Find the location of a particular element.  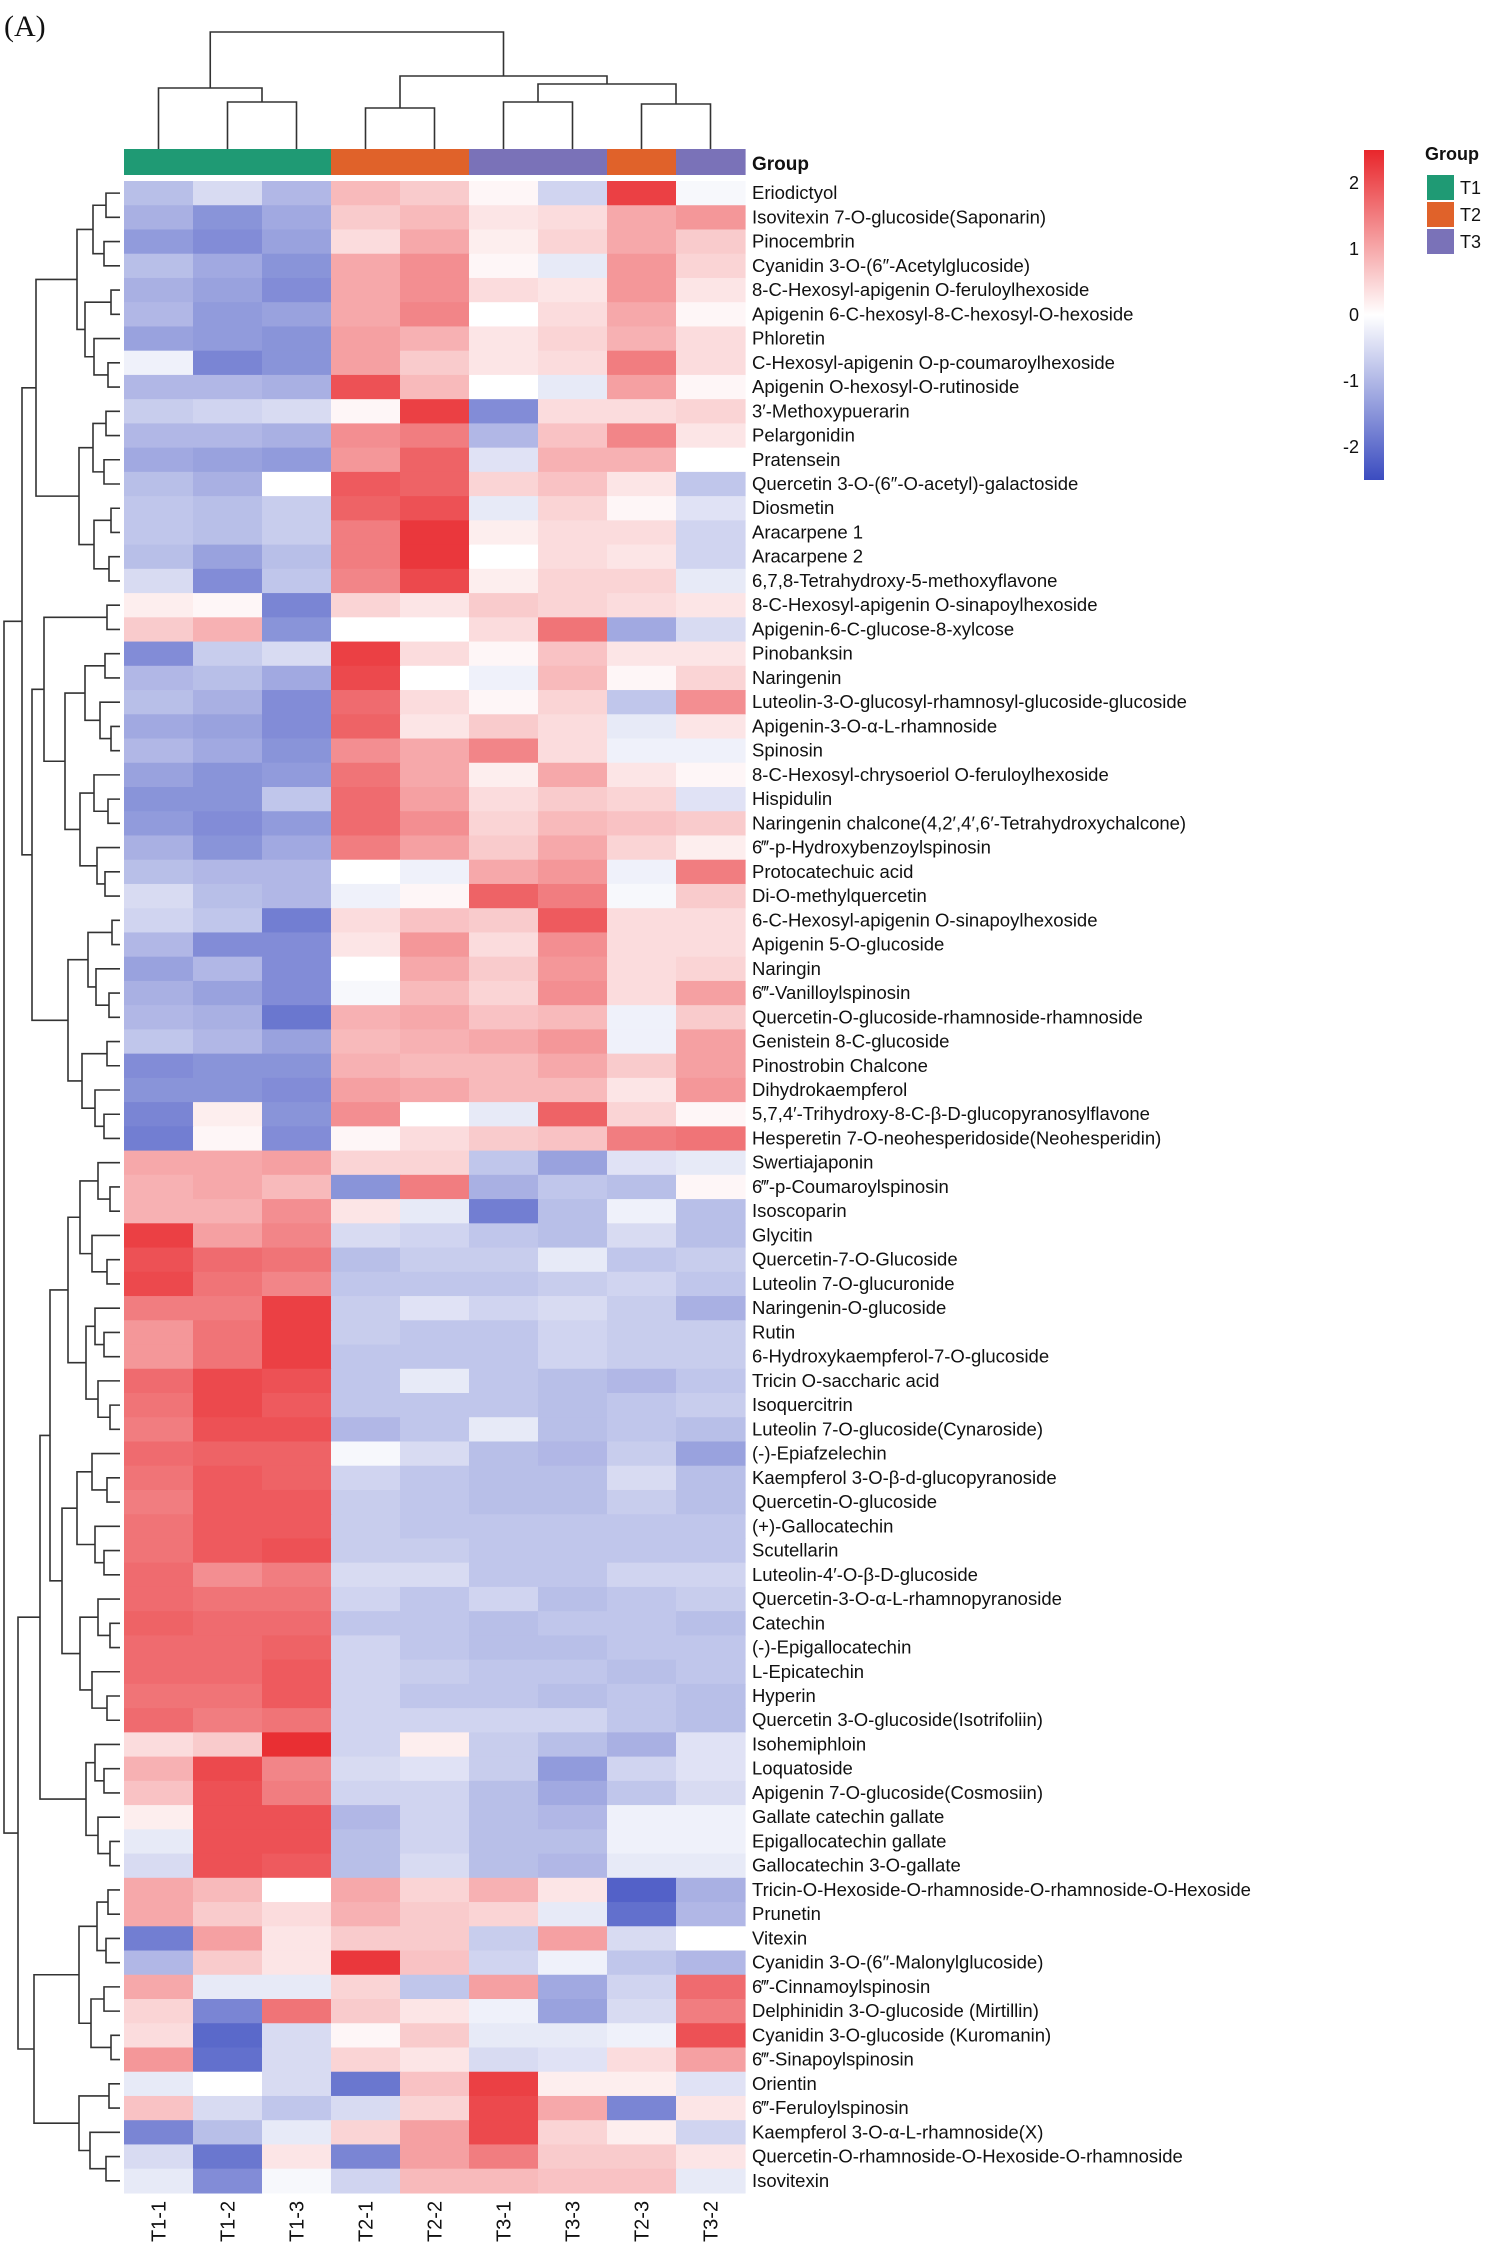

row-label: Isovitexin 7-O-glucoside(Saponarin) is located at coordinates (899, 216).